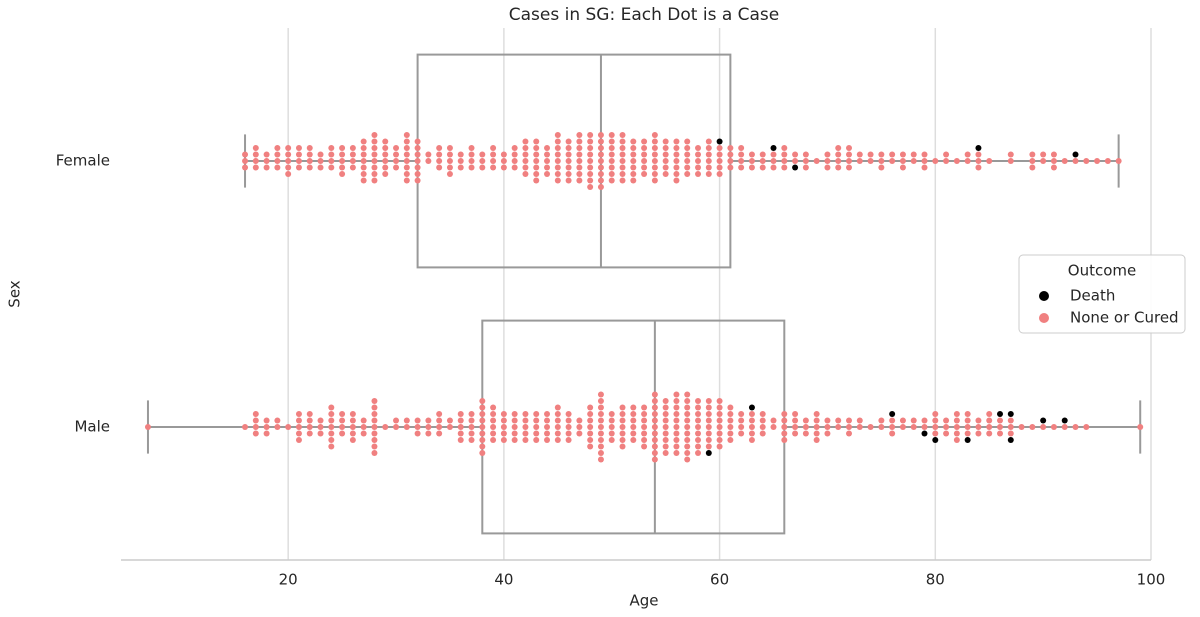 This screenshot has width=1200, height=617. What do you see at coordinates (1092, 296) in the screenshot?
I see `legend-label: Death` at bounding box center [1092, 296].